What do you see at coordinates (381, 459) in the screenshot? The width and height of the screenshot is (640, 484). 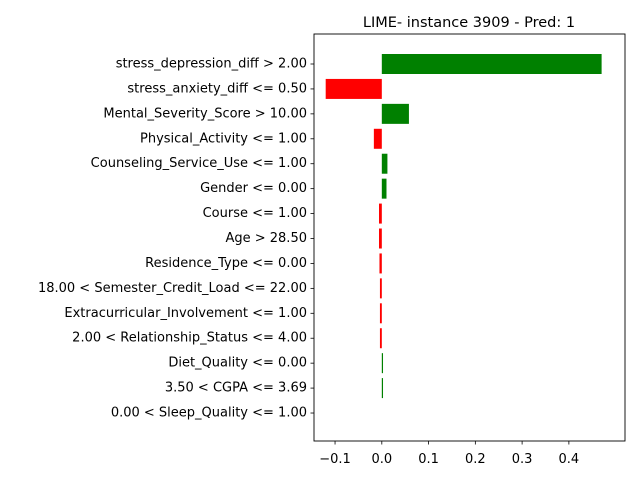 I see `x-tick-label: 0.0` at bounding box center [381, 459].